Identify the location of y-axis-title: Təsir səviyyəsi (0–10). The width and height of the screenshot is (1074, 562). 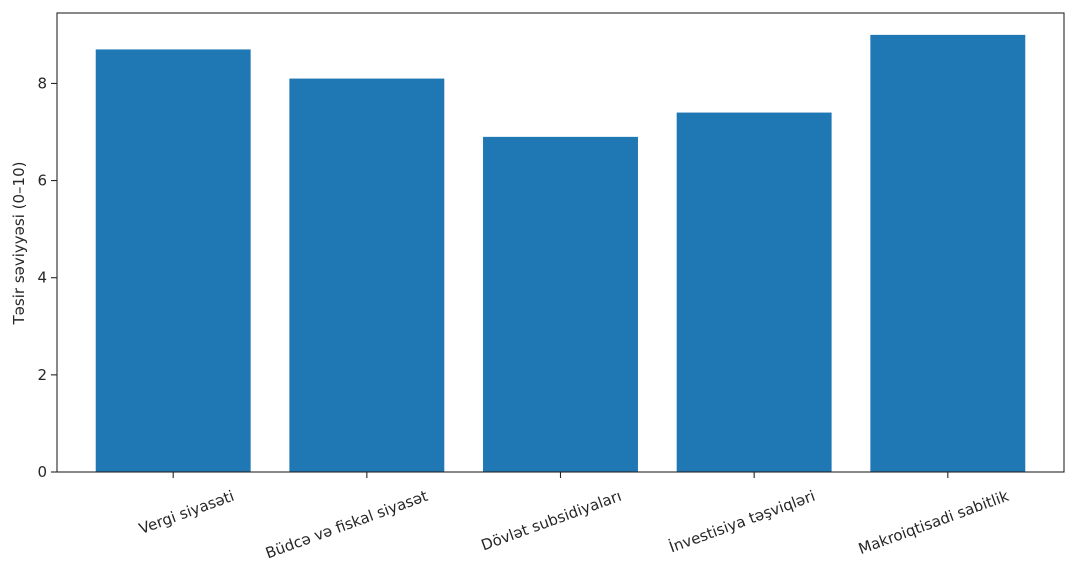
(19, 244).